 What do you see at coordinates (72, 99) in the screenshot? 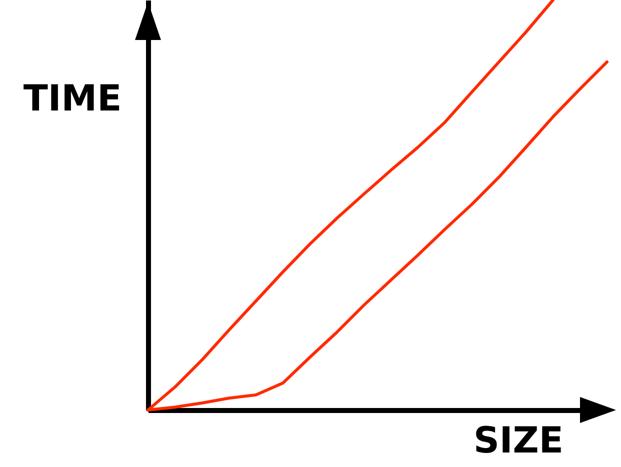
I see `y-axis-title: TIME` at bounding box center [72, 99].